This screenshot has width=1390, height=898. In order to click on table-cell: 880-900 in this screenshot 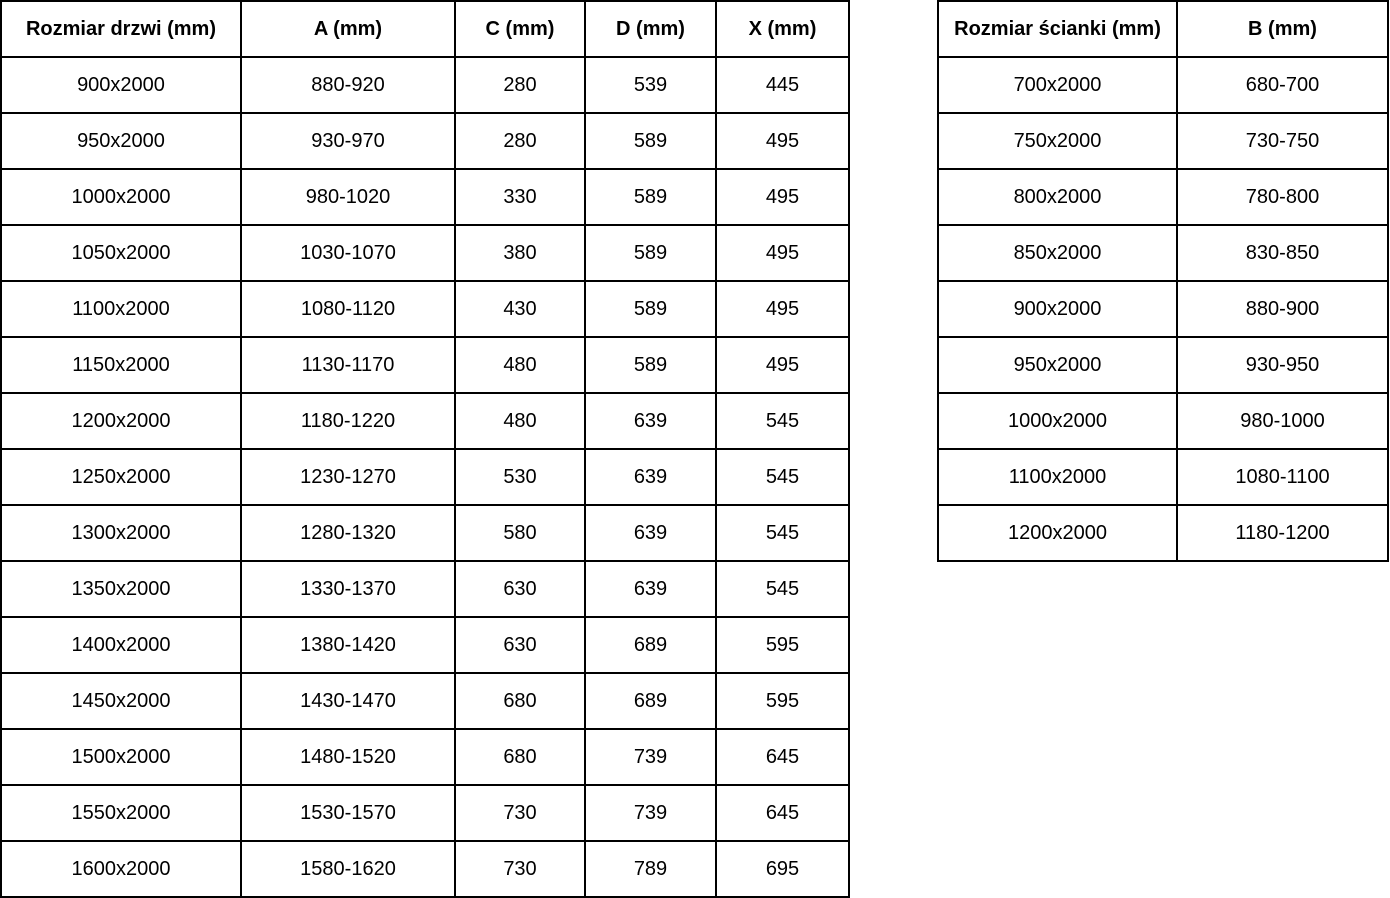, I will do `click(1282, 309)`.